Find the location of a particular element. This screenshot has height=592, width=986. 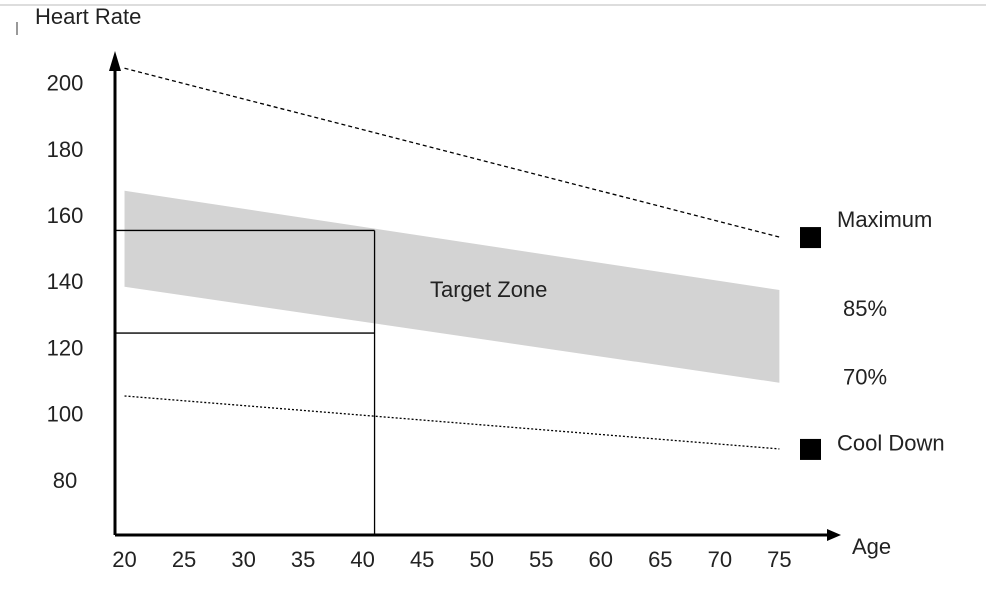

x-tick-label: 45 is located at coordinates (422, 559).